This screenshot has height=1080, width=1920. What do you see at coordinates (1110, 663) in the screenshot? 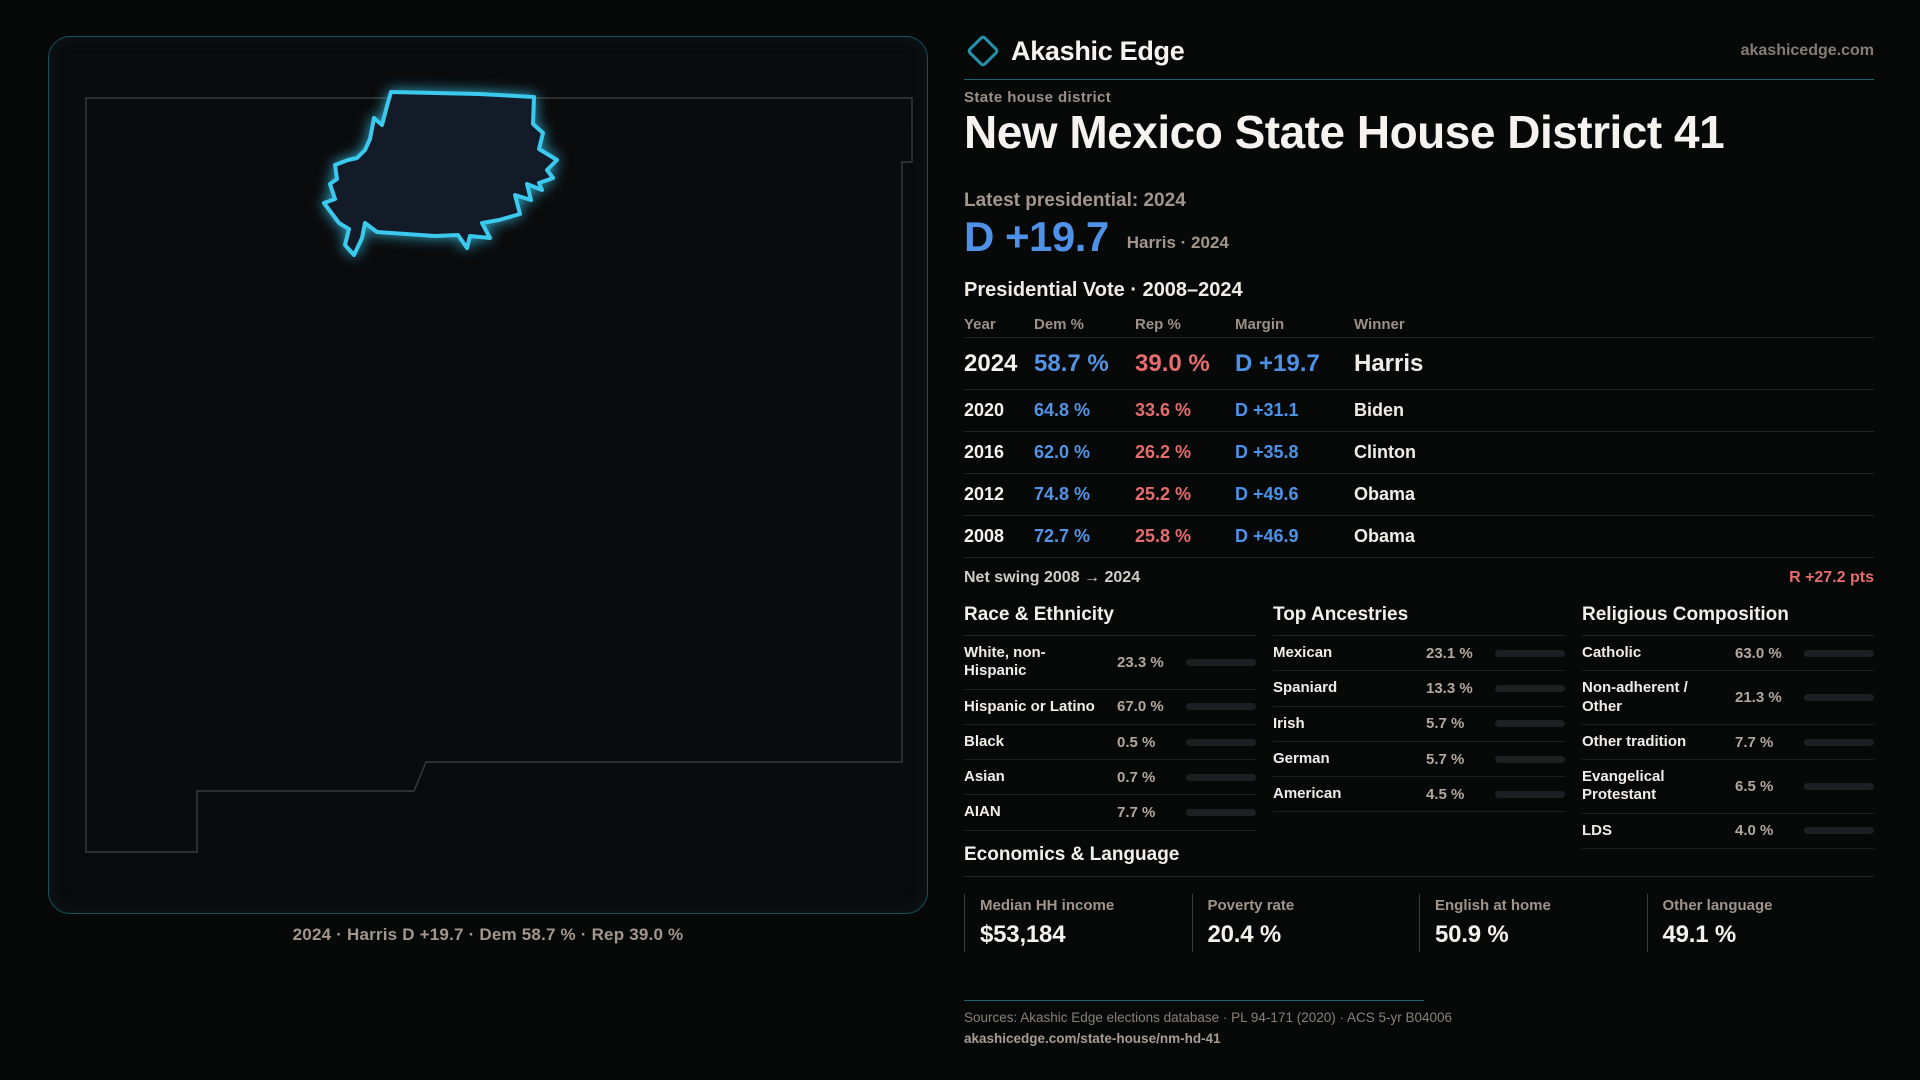
I see `stat-row: White, non-Hispanic 23.3 %` at bounding box center [1110, 663].